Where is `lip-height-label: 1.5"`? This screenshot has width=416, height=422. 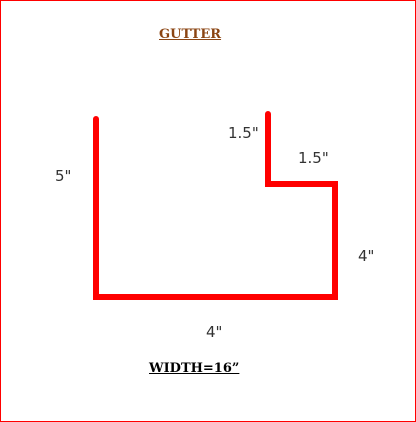
lip-height-label: 1.5" is located at coordinates (243, 133).